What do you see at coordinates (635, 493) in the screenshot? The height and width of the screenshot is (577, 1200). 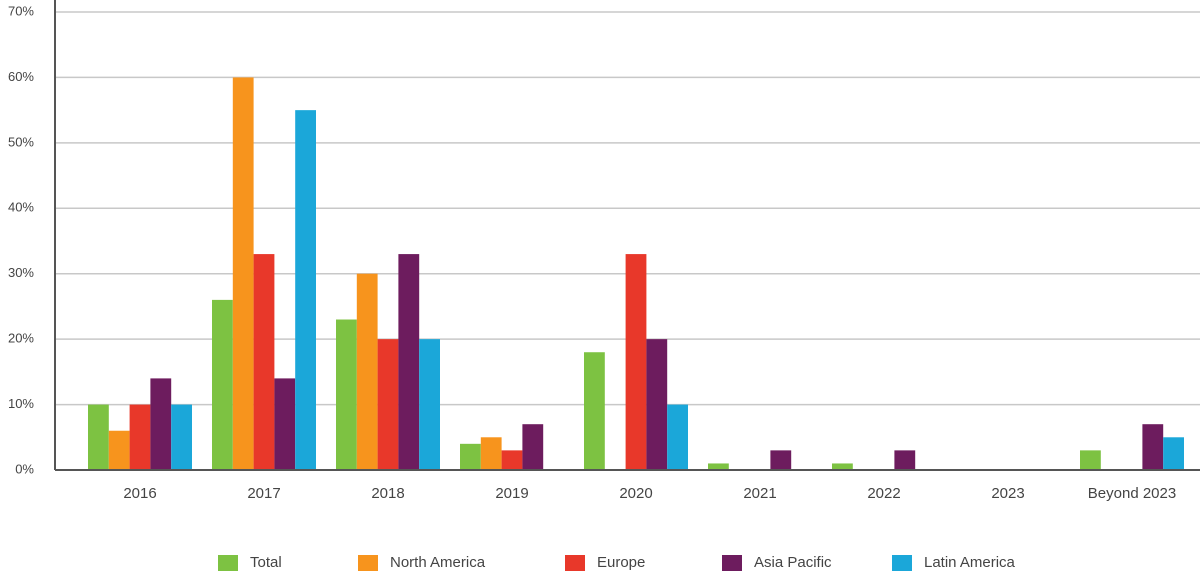 I see `x-tick-label: 2020` at bounding box center [635, 493].